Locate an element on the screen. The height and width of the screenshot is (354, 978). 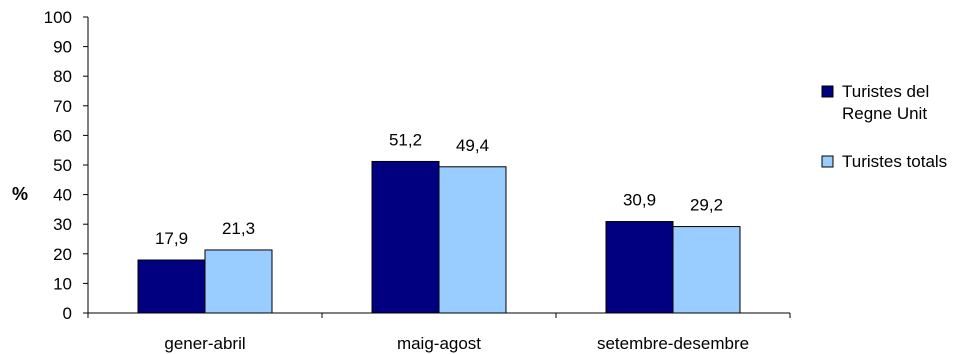
y-tick-label: 90 is located at coordinates (62, 47).